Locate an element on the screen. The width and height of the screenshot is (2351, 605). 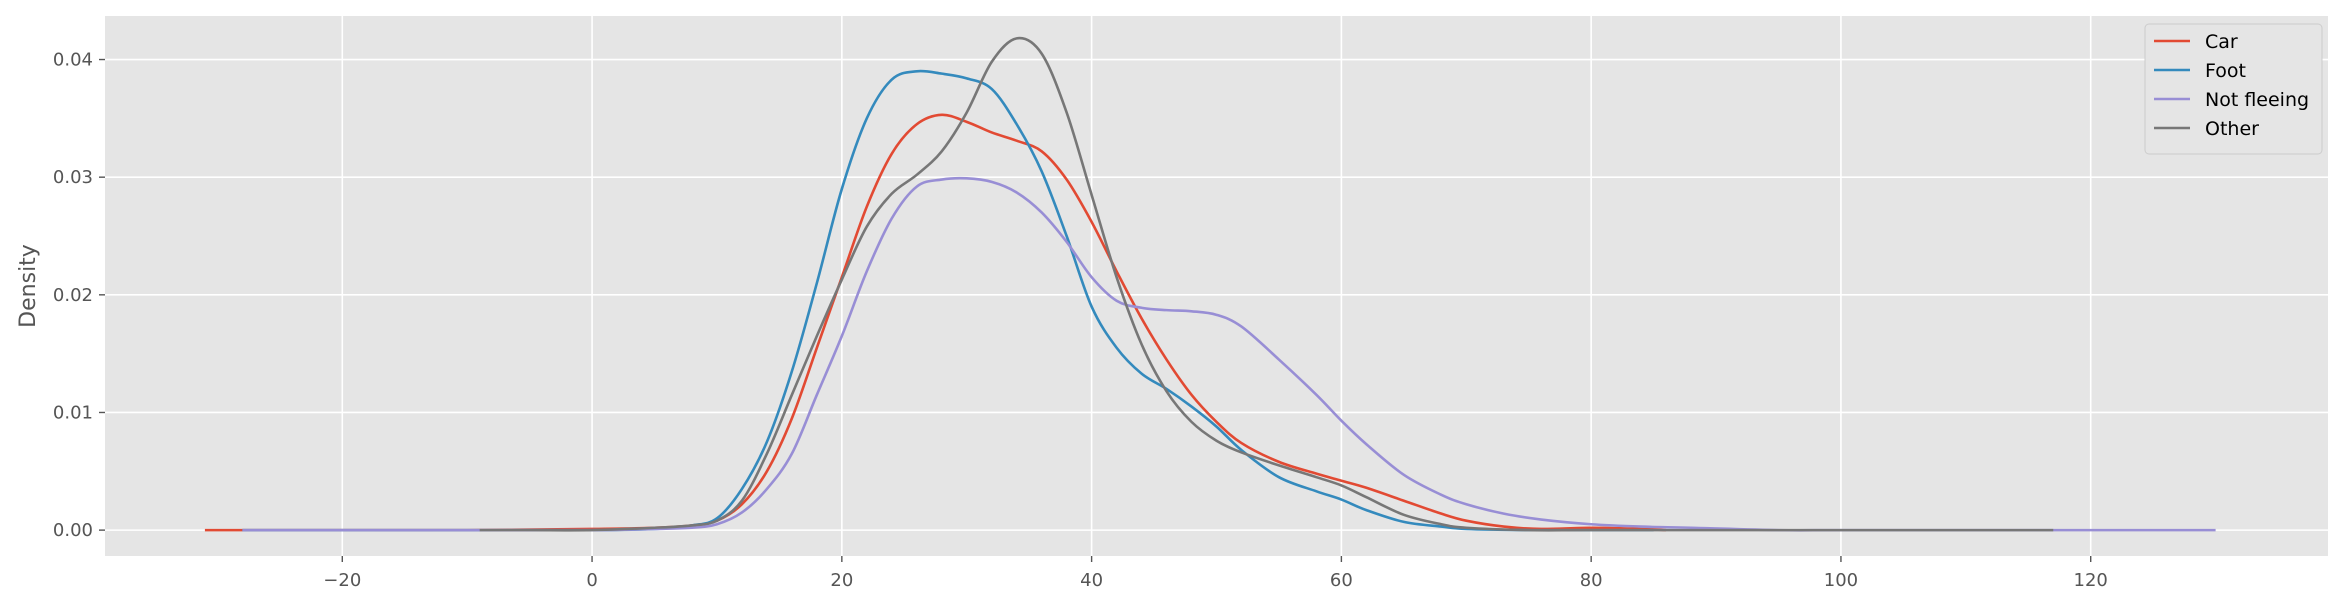
legend-box is located at coordinates (2233, 89).